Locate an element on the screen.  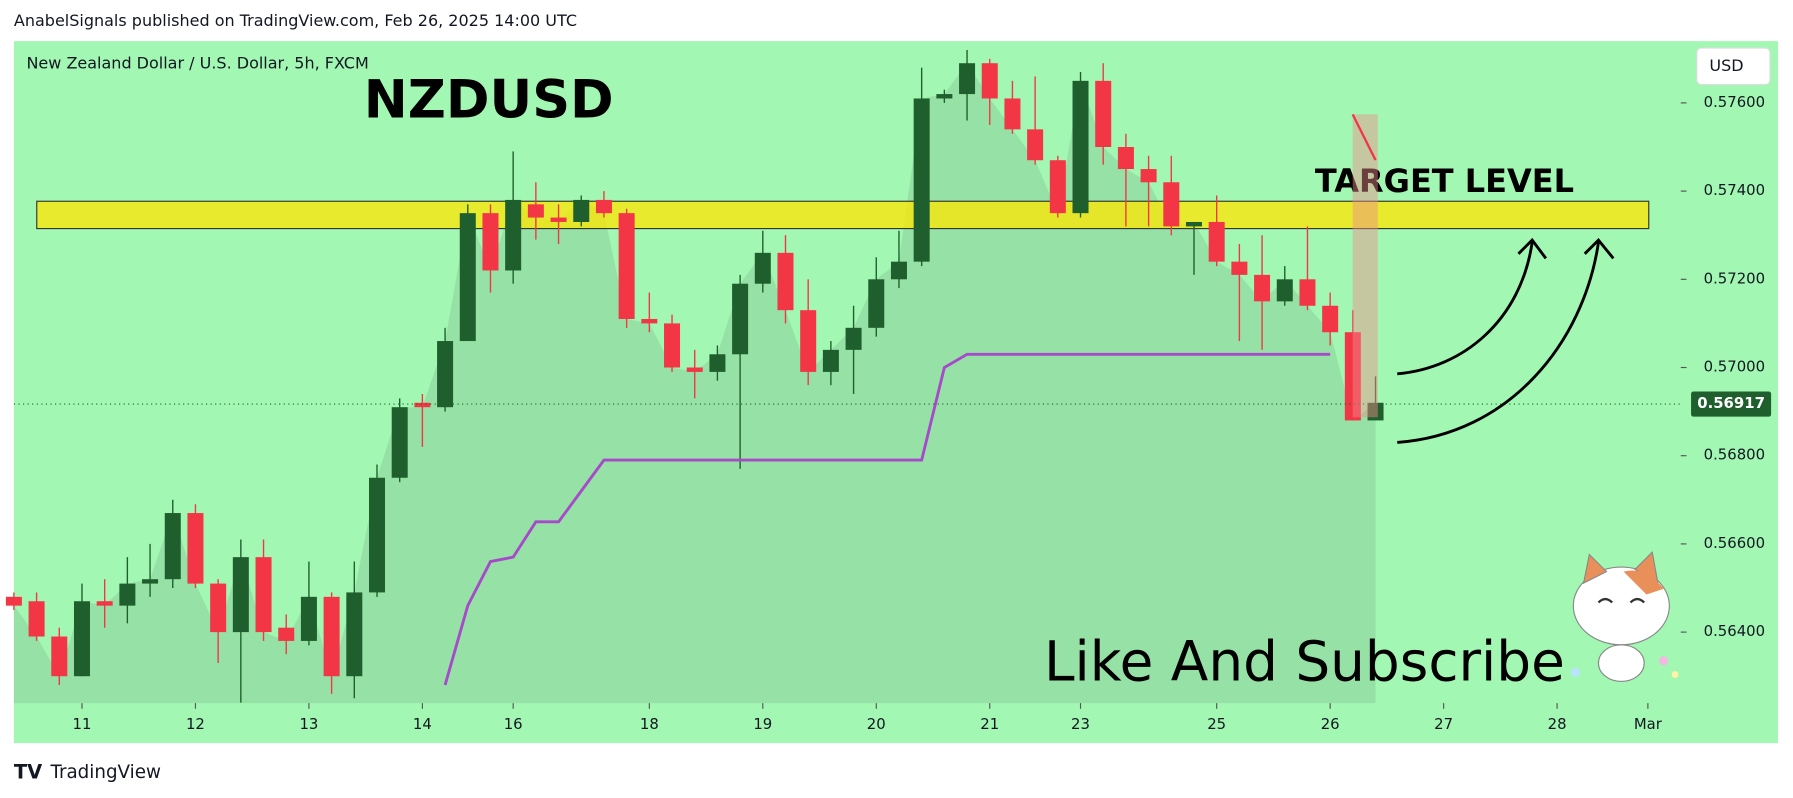
projection-line is located at coordinates (1364, 137).